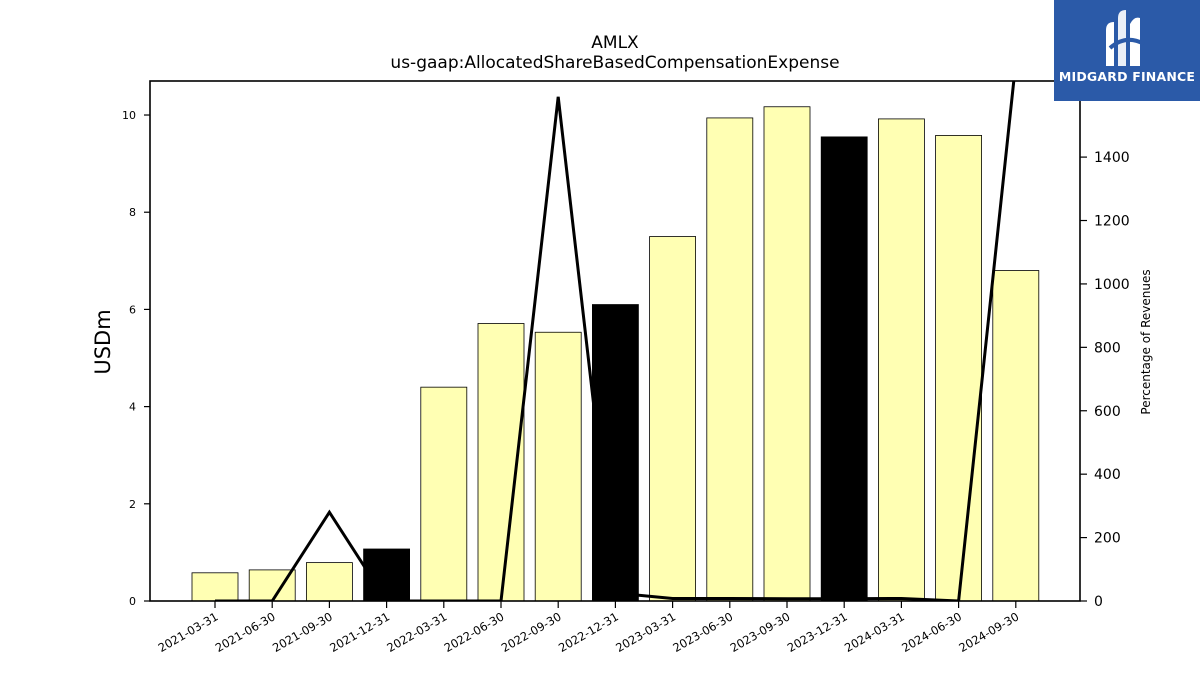 The image size is (1200, 675). What do you see at coordinates (132, 309) in the screenshot?
I see `y-tick-label: 6` at bounding box center [132, 309].